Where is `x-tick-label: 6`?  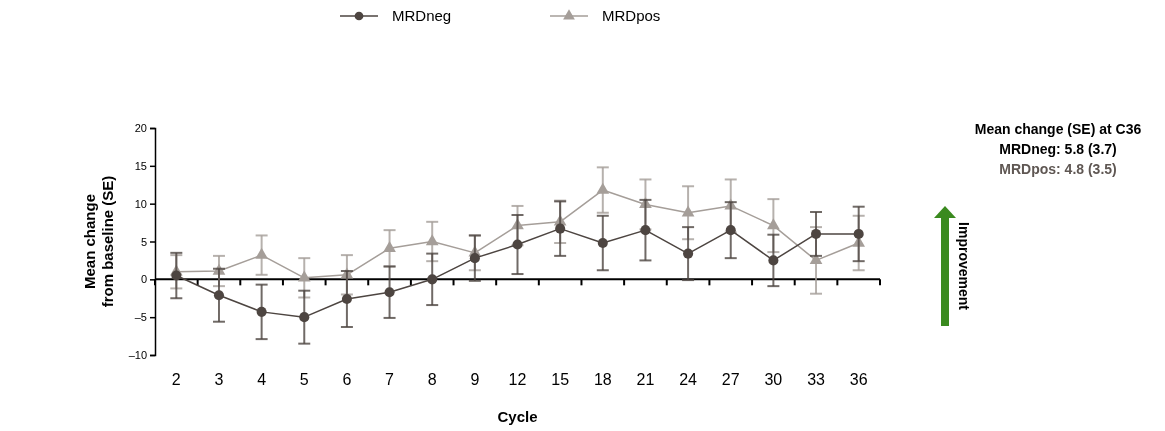 x-tick-label: 6 is located at coordinates (347, 379).